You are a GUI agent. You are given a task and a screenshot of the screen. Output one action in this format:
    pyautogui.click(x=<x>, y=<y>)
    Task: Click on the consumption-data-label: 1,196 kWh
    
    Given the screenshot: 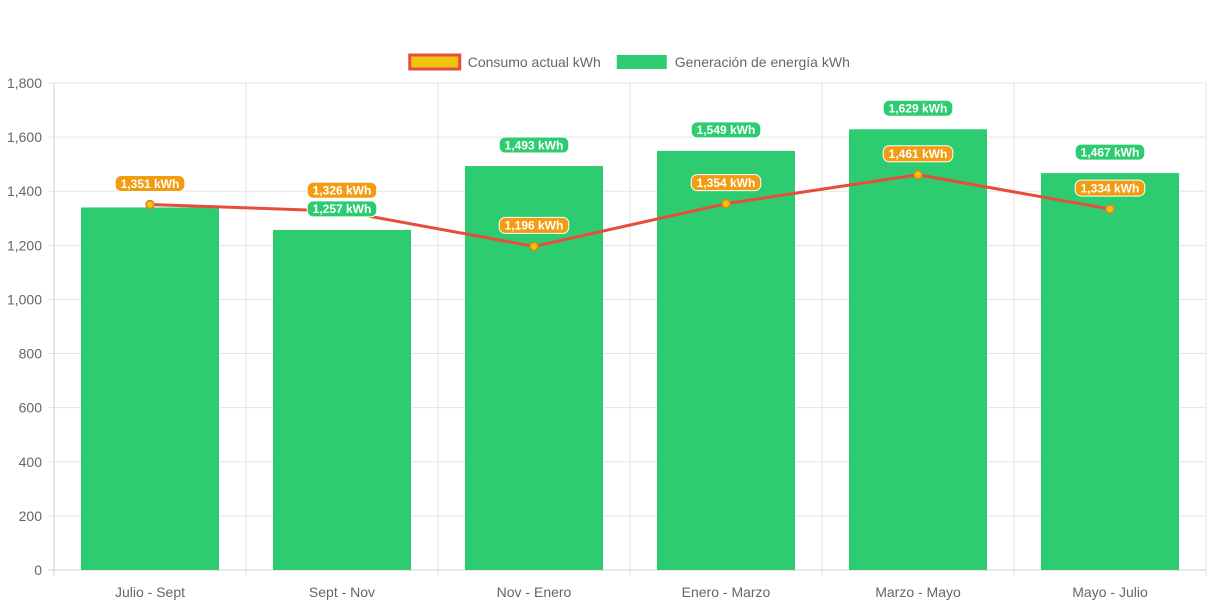 What is the action you would take?
    pyautogui.click(x=534, y=225)
    